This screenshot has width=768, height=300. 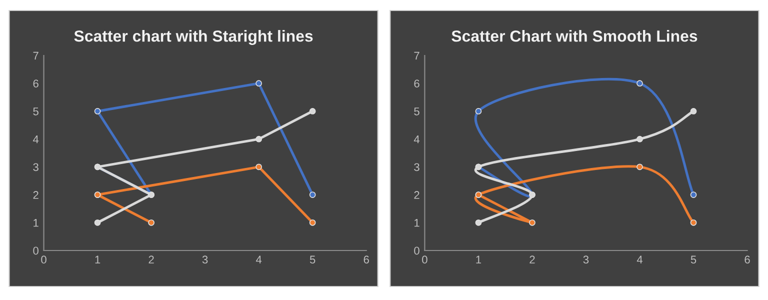 I want to click on chart-title: Scatter chart with Staright lines, so click(x=193, y=37).